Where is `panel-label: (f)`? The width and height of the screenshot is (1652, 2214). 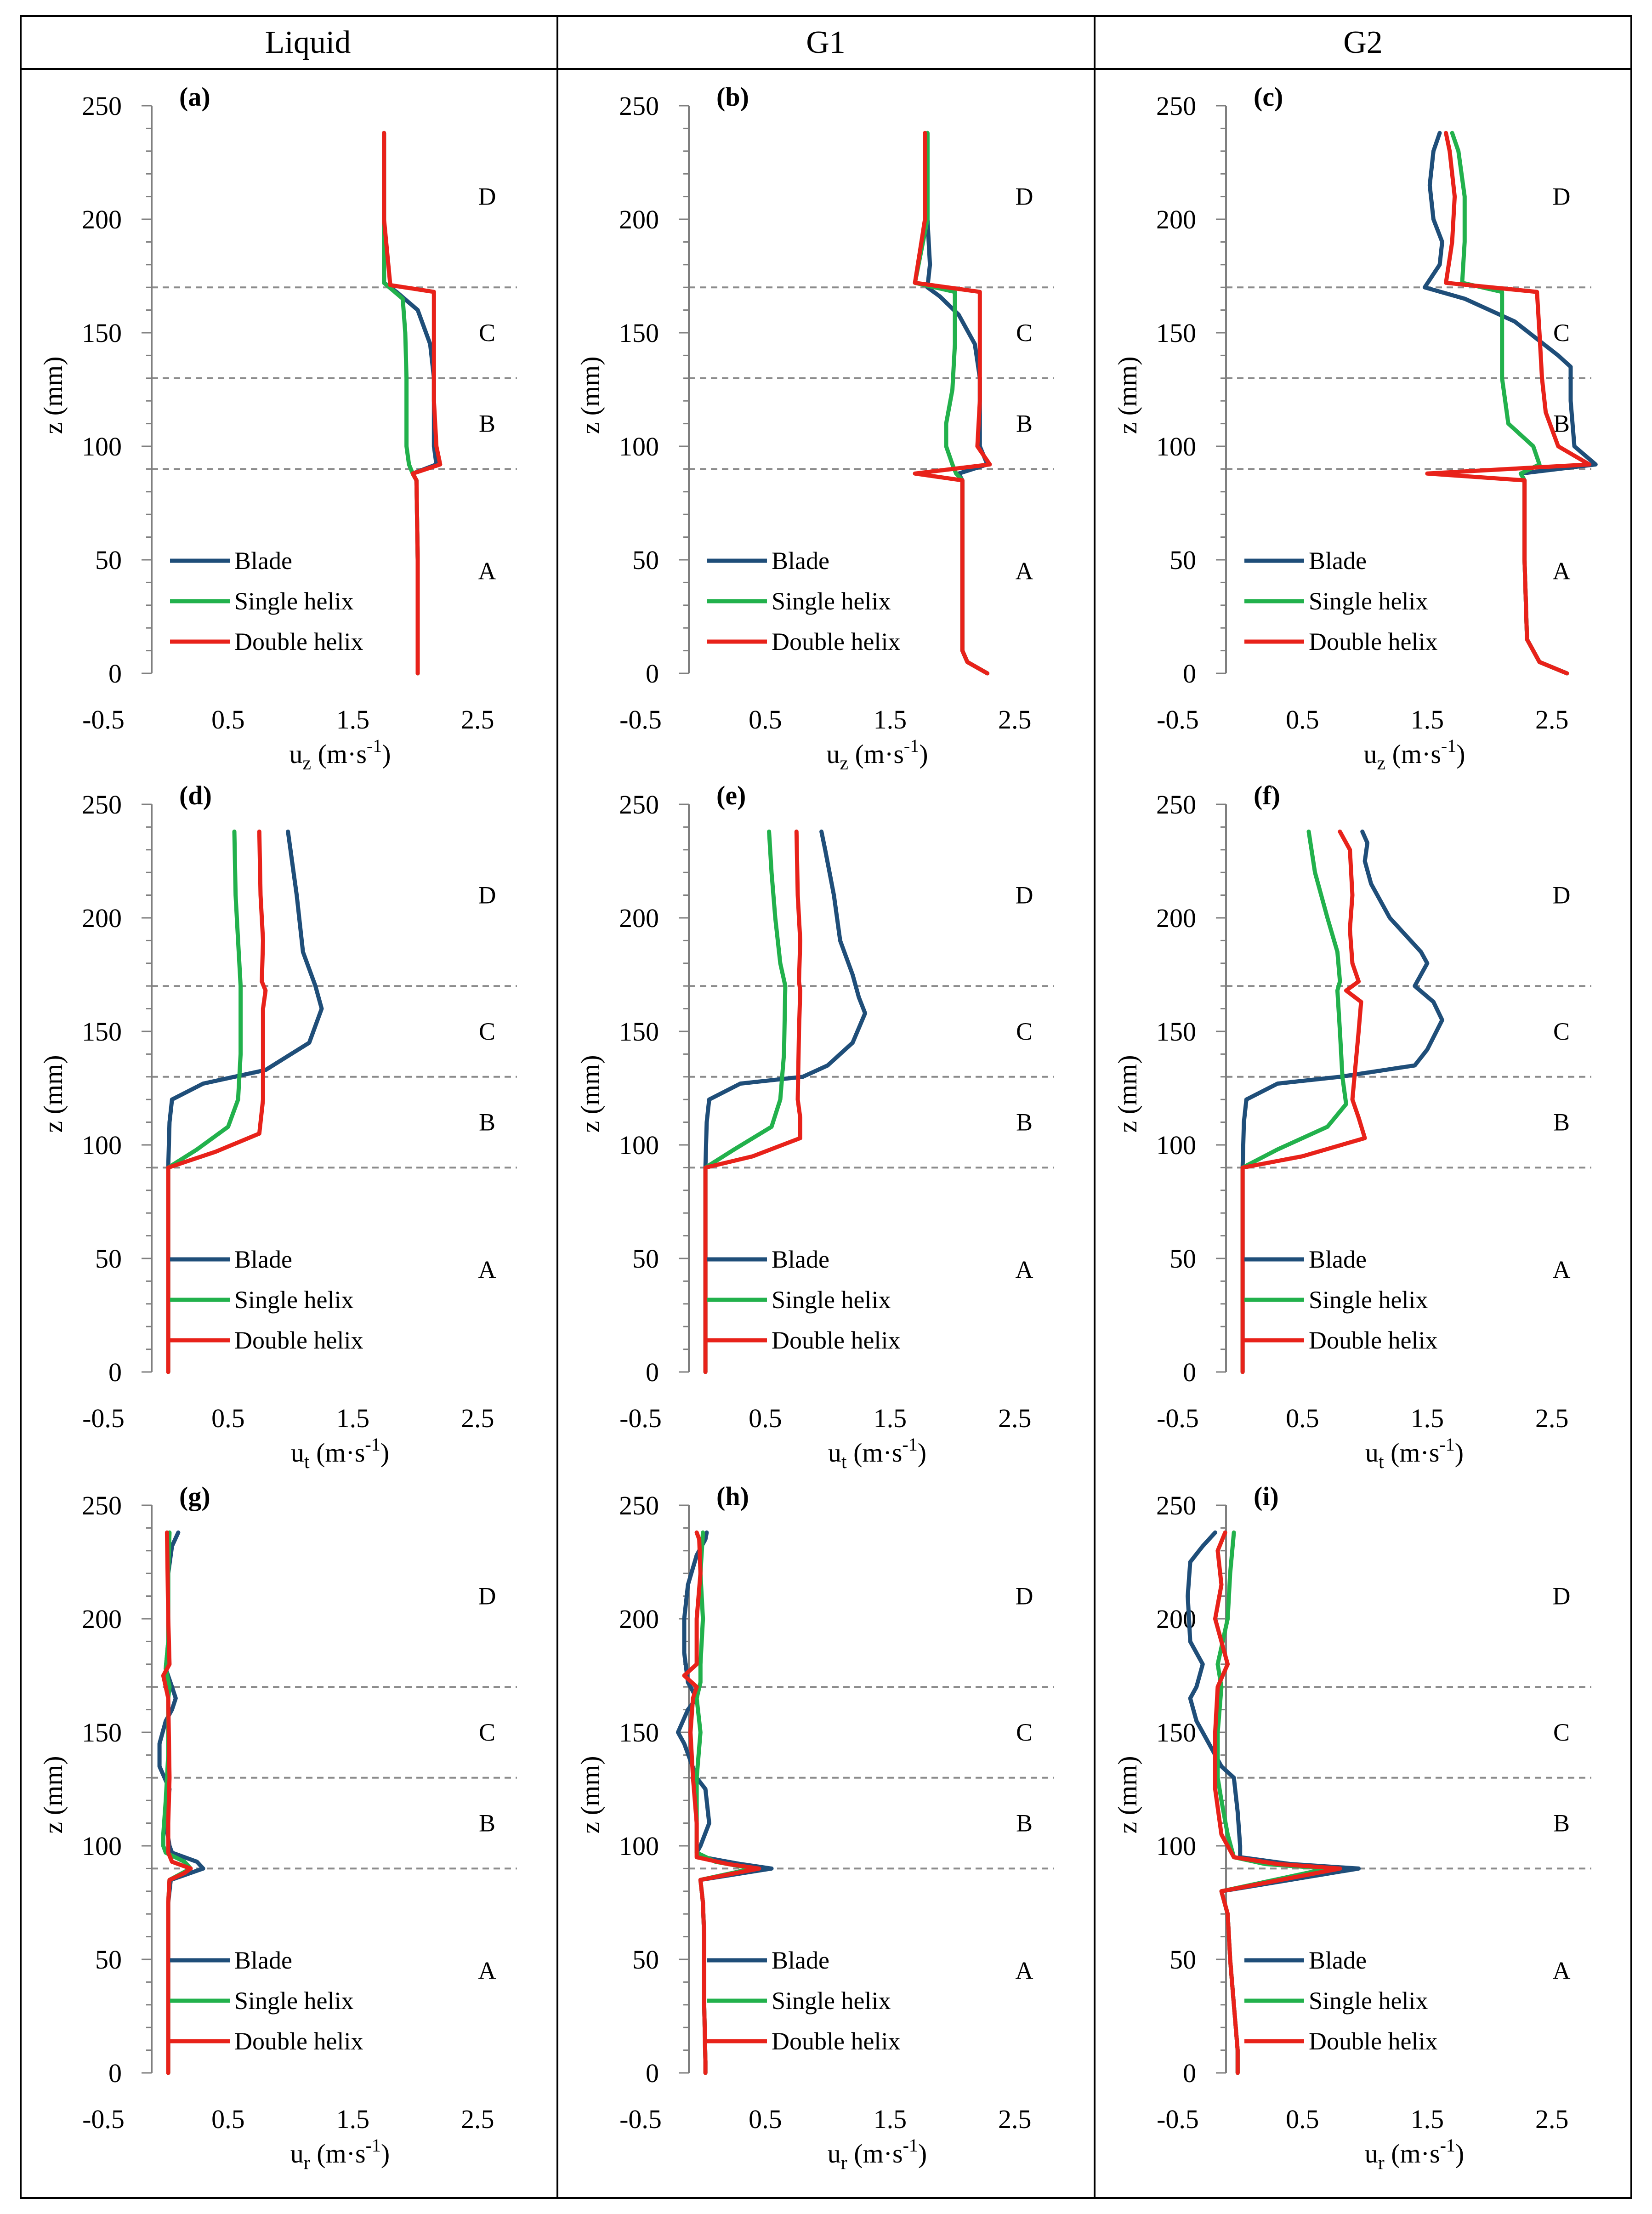
panel-label: (f) is located at coordinates (1267, 795).